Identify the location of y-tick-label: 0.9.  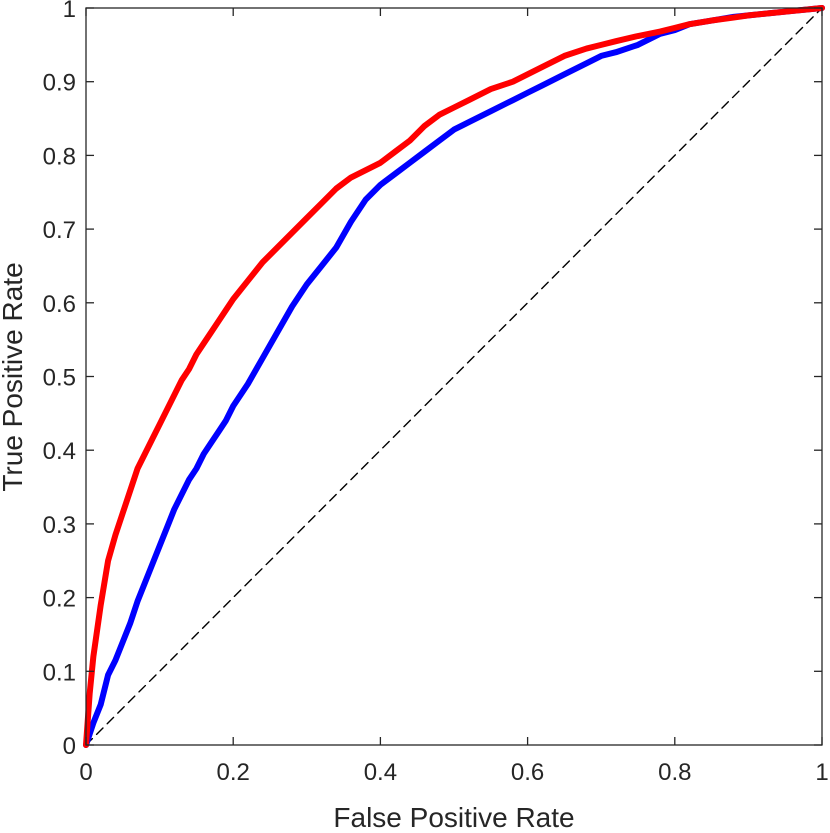
(59, 83).